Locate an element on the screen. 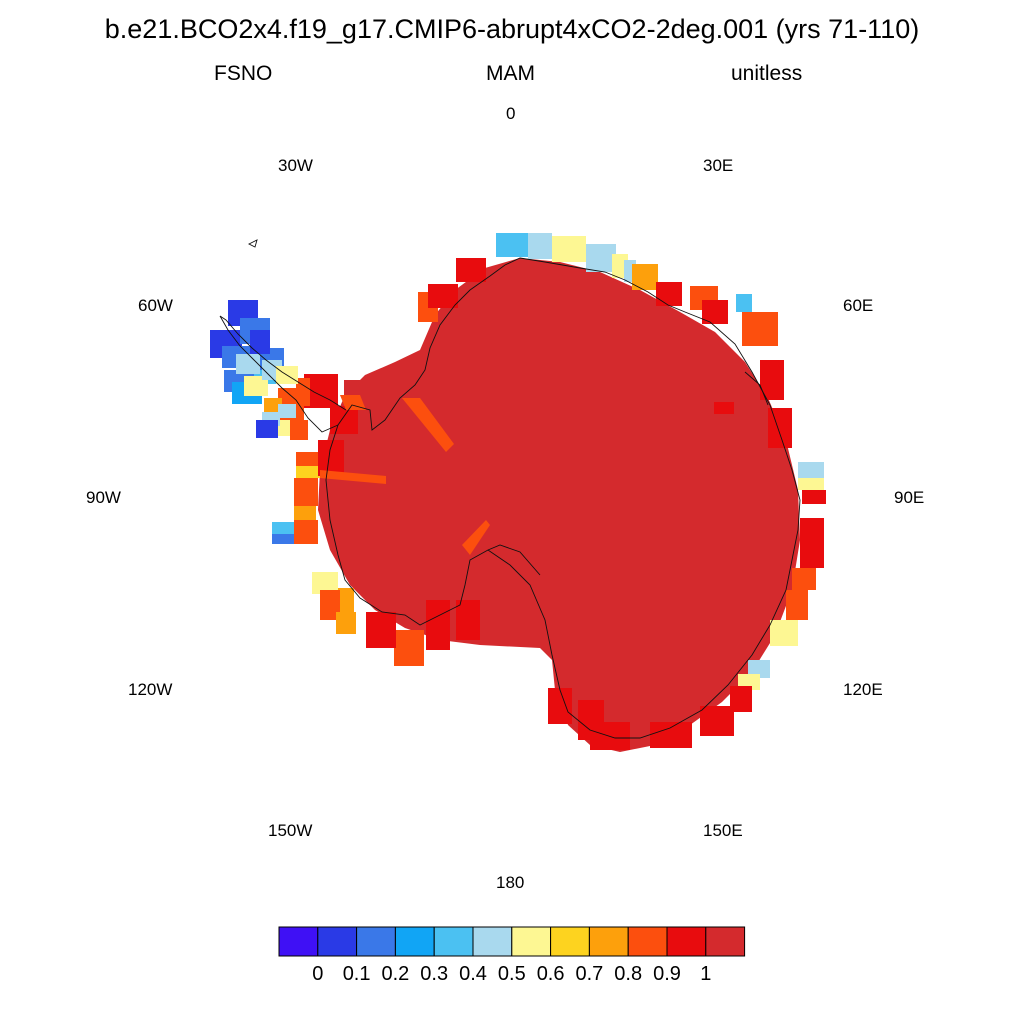  colorbar-label: 0.9 is located at coordinates (667, 974).